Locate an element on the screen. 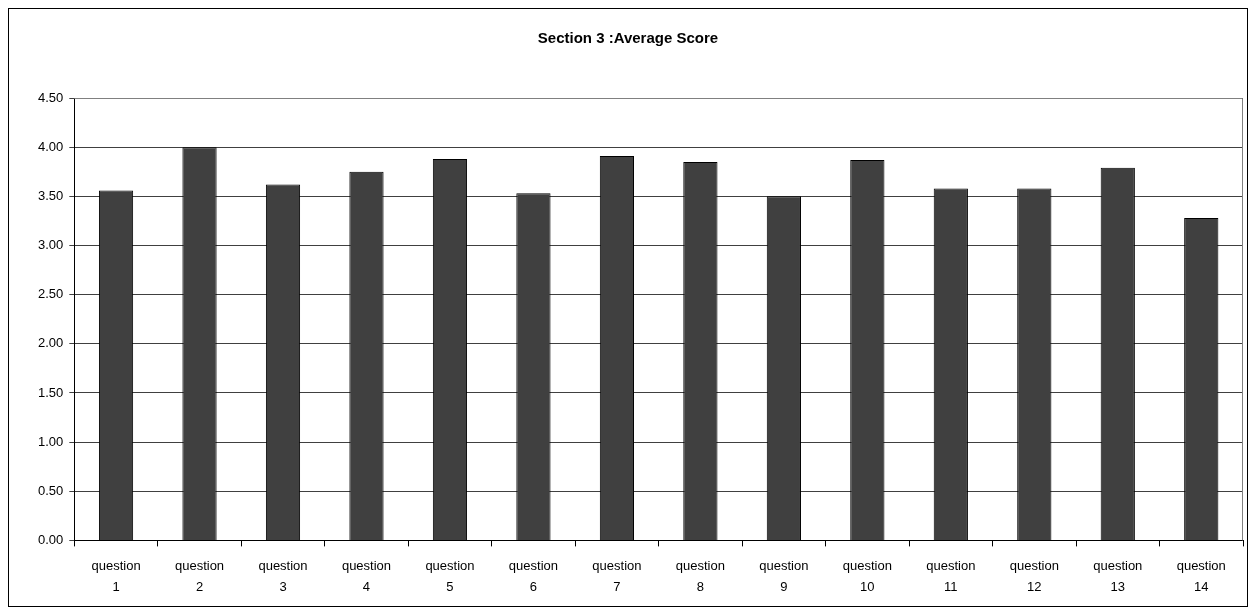 This screenshot has width=1256, height=616. x-tick-label: question 12 is located at coordinates (1034, 576).